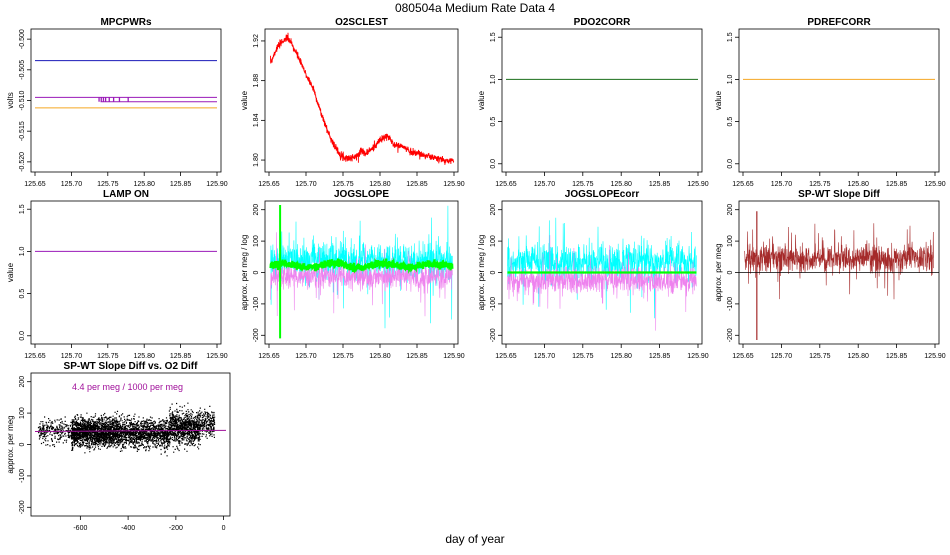 This screenshot has height=555, width=950. Describe the element at coordinates (602, 22) in the screenshot. I see `panel-title: PDO2CORR` at that location.